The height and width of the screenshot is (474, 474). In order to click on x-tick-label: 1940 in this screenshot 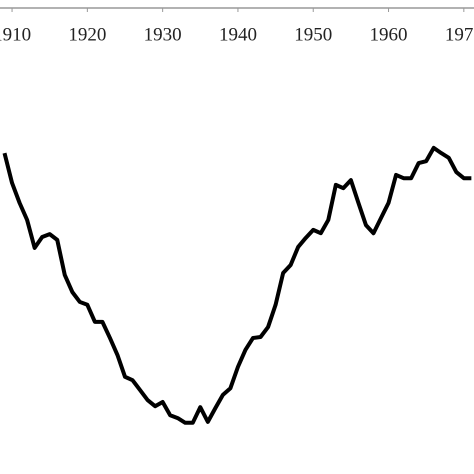, I will do `click(238, 34)`.